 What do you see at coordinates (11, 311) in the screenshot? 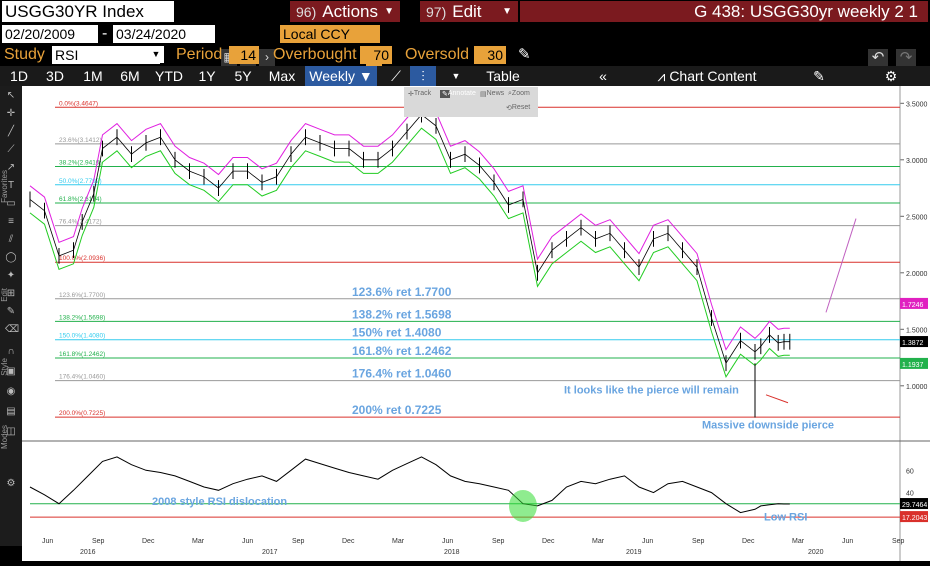
I see `pen-tool-icon: ✎` at bounding box center [11, 311].